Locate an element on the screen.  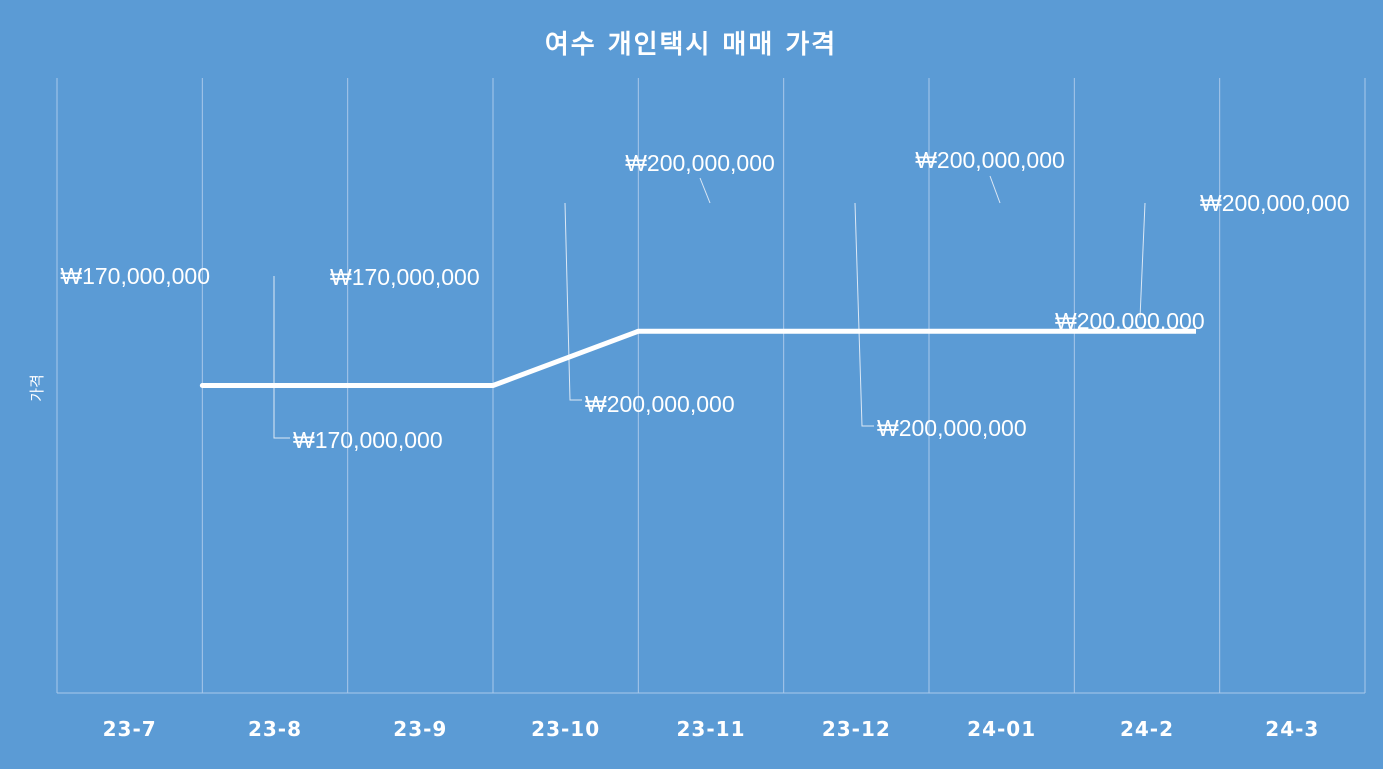
x-tick-label: 24-01 is located at coordinates (1001, 729).